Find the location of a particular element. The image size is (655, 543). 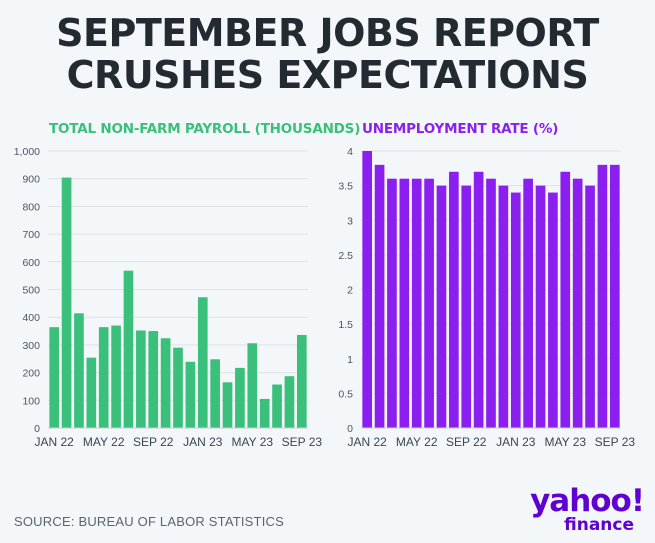

payroll-y-tick-label: 1,000 is located at coordinates (27, 152).